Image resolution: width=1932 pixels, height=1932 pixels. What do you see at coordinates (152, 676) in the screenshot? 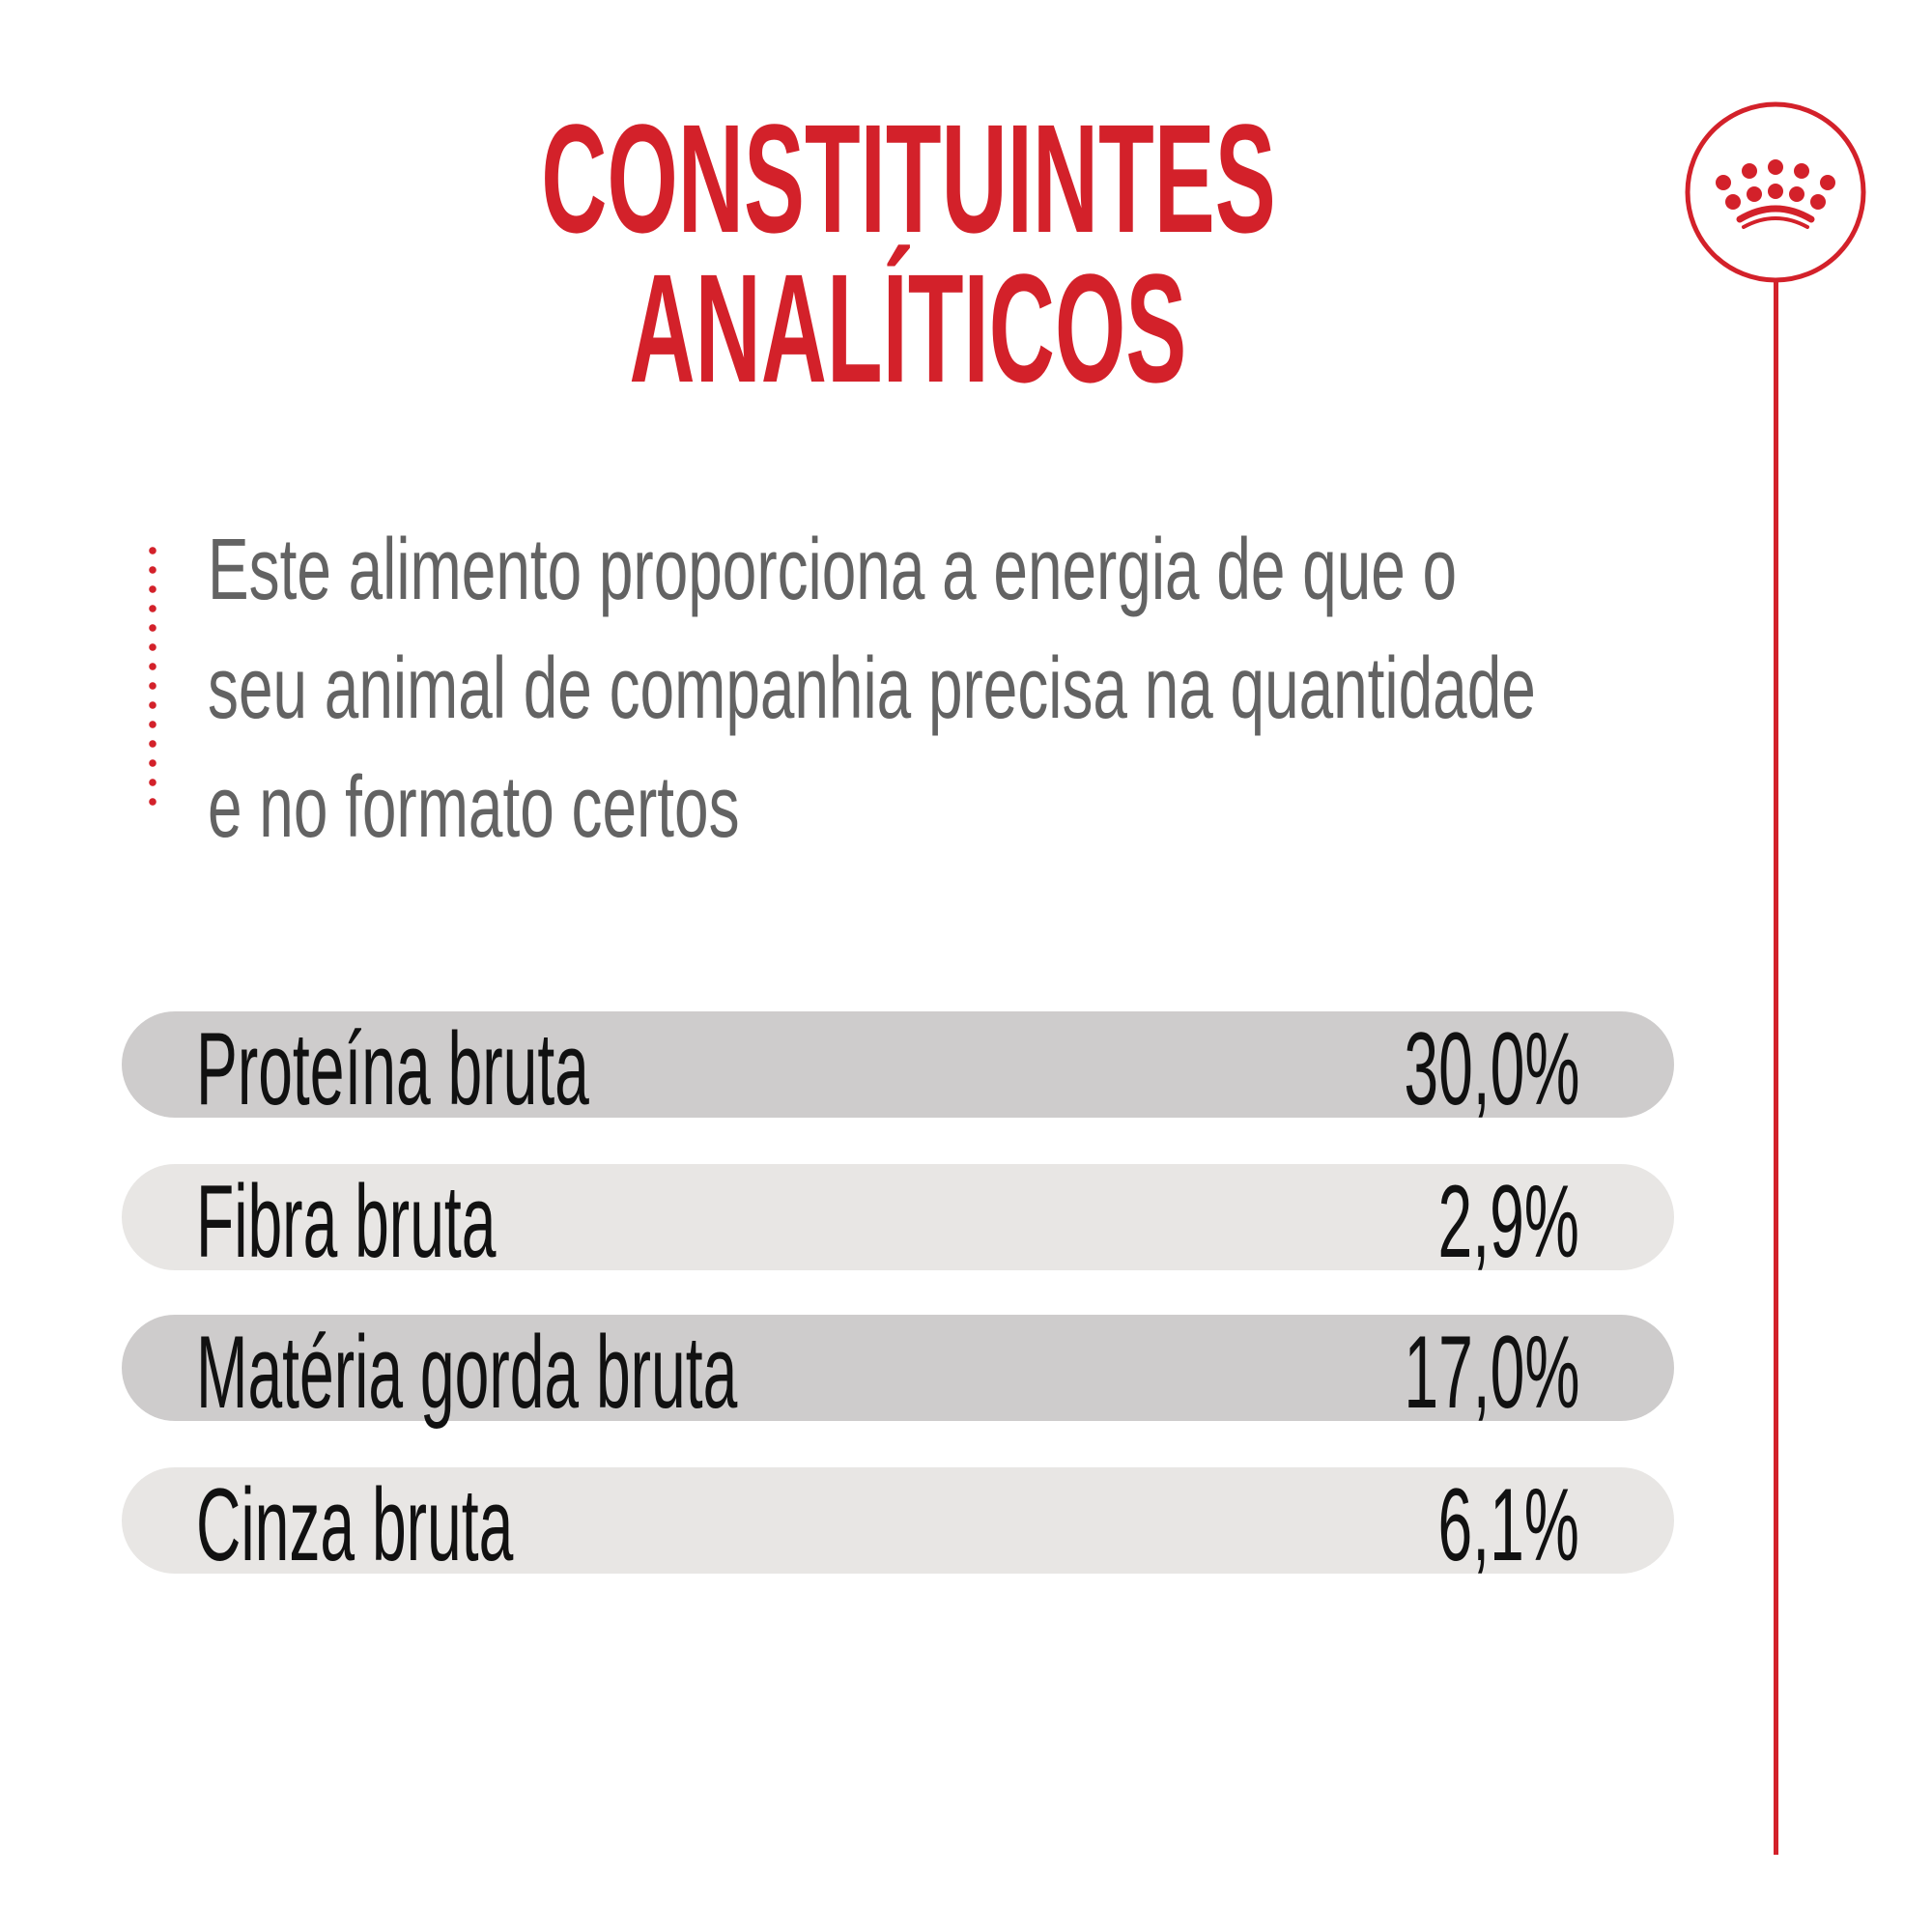
I see `dotted-divider` at bounding box center [152, 676].